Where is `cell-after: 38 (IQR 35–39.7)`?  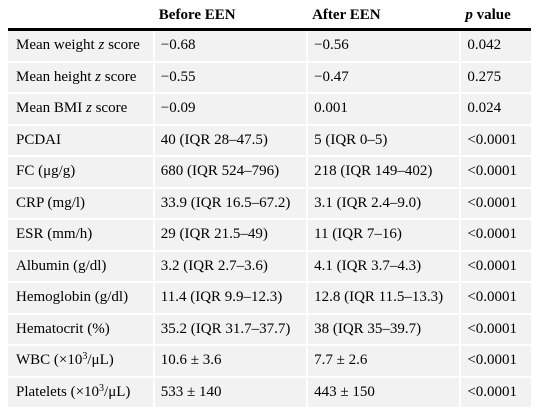
cell-after: 38 (IQR 35–39.7) is located at coordinates (384, 331).